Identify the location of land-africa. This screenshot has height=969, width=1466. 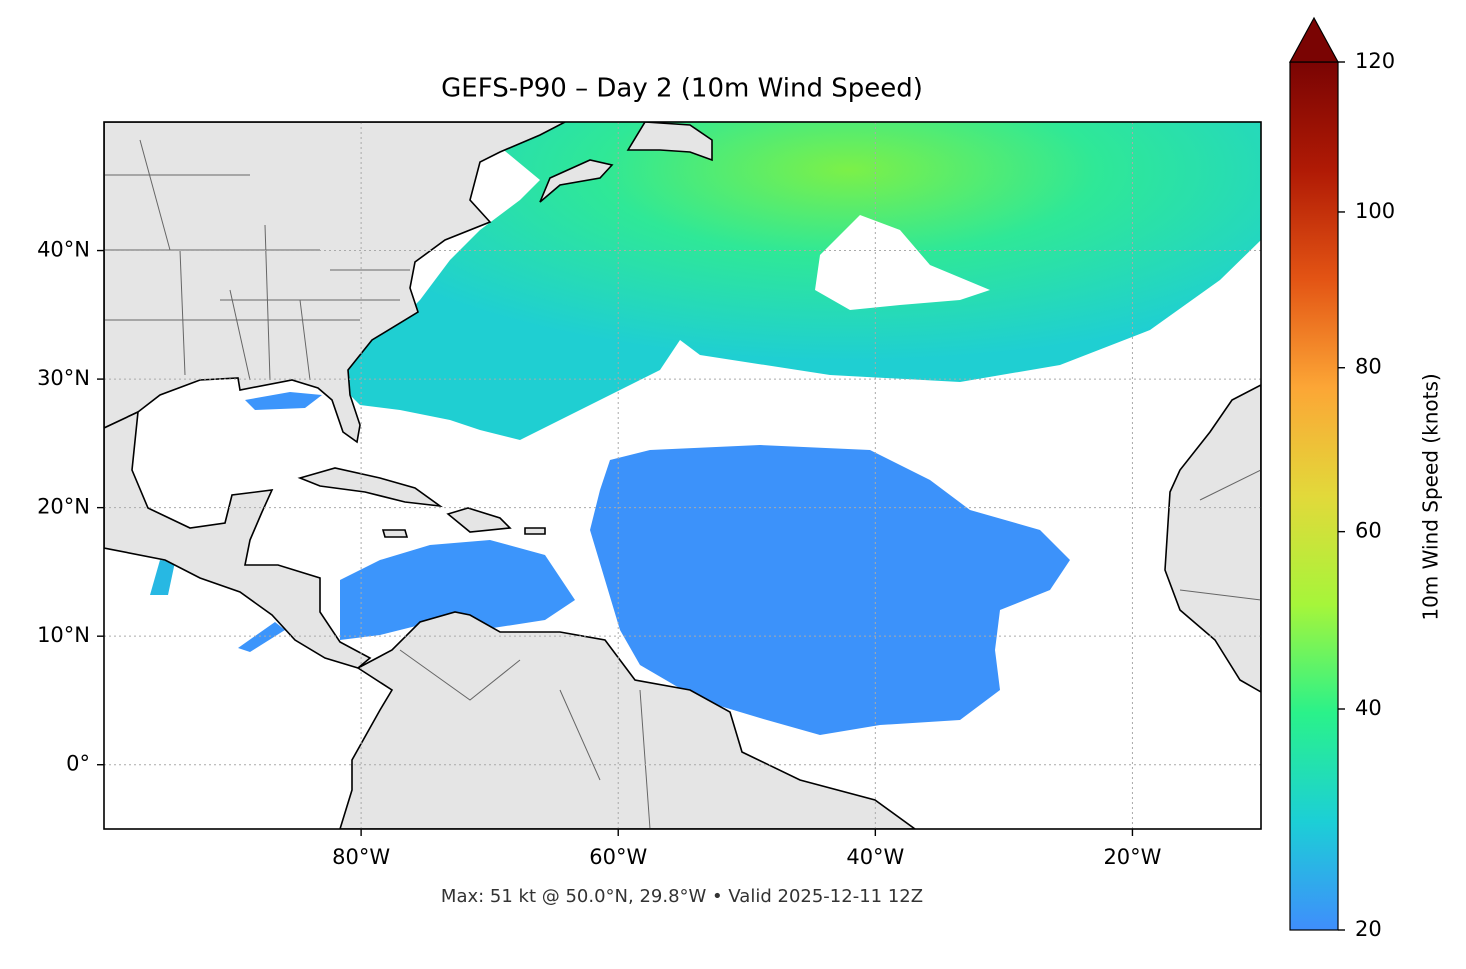
(1212, 538).